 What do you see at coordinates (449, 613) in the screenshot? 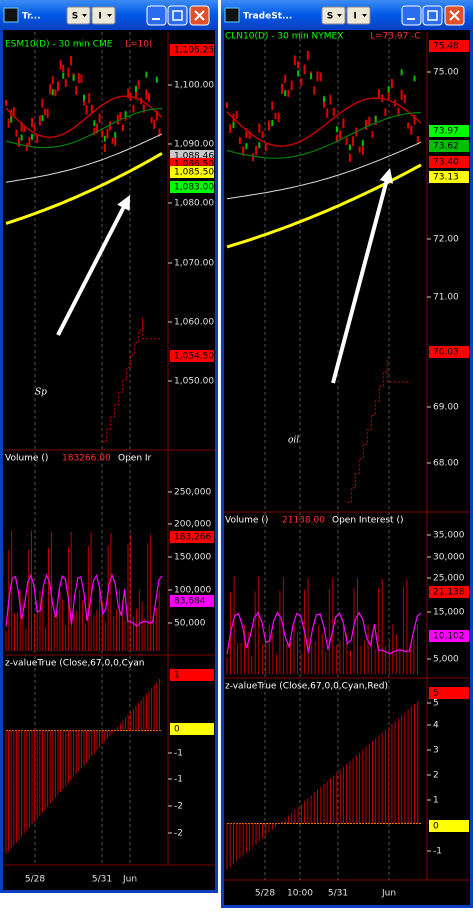
I see `axis-label: 15,000` at bounding box center [449, 613].